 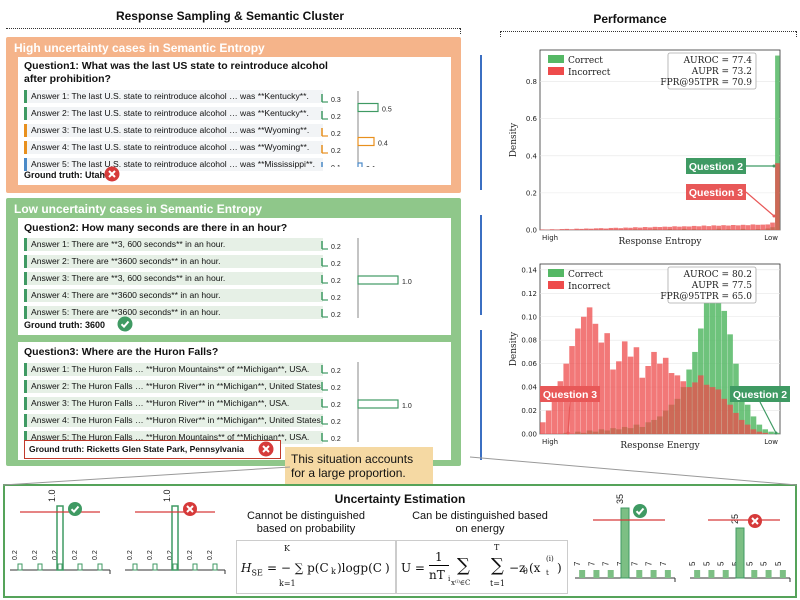 I want to click on x-axis-label: Response Entropy, so click(x=660, y=242).